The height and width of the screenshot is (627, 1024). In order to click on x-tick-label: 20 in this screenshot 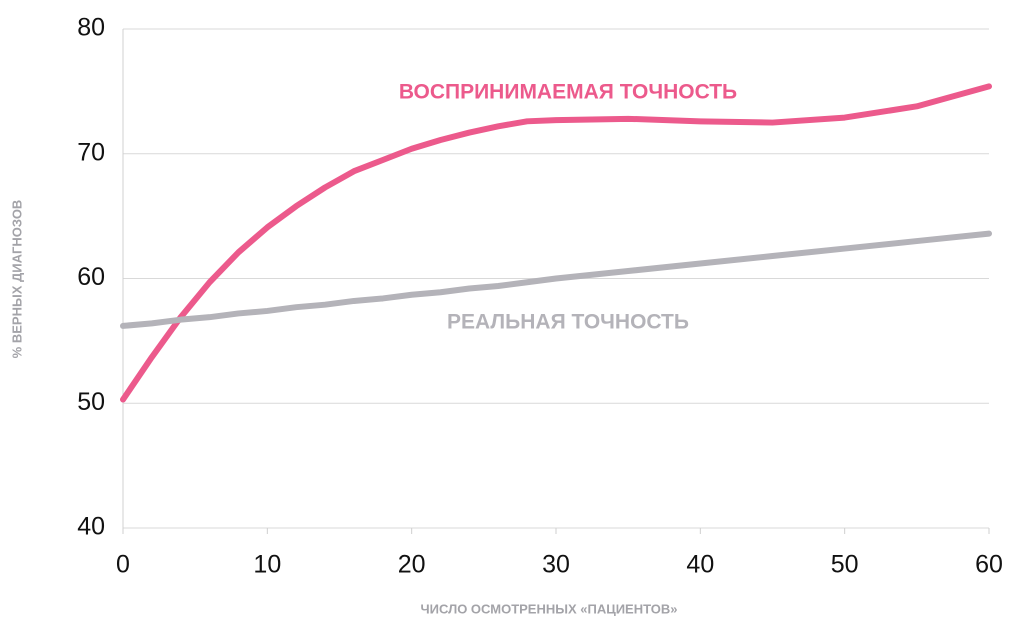, I will do `click(412, 565)`.